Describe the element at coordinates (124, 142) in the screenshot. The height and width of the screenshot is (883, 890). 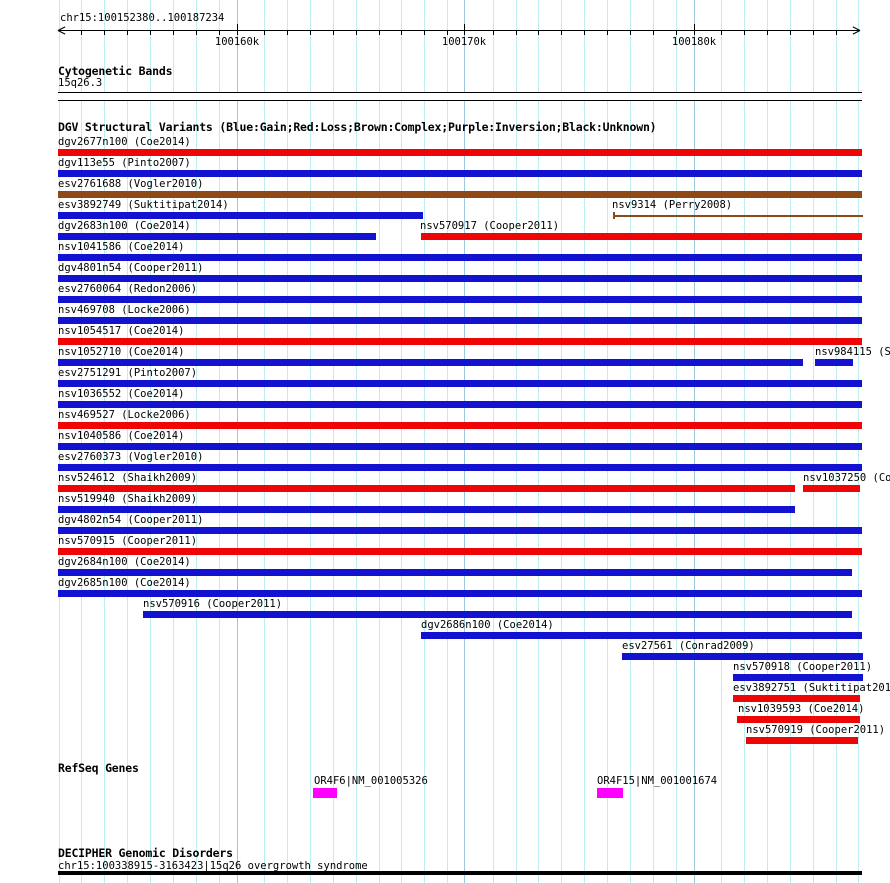
I see `variant-label: dgv2677n100 (Coe2014)` at that location.